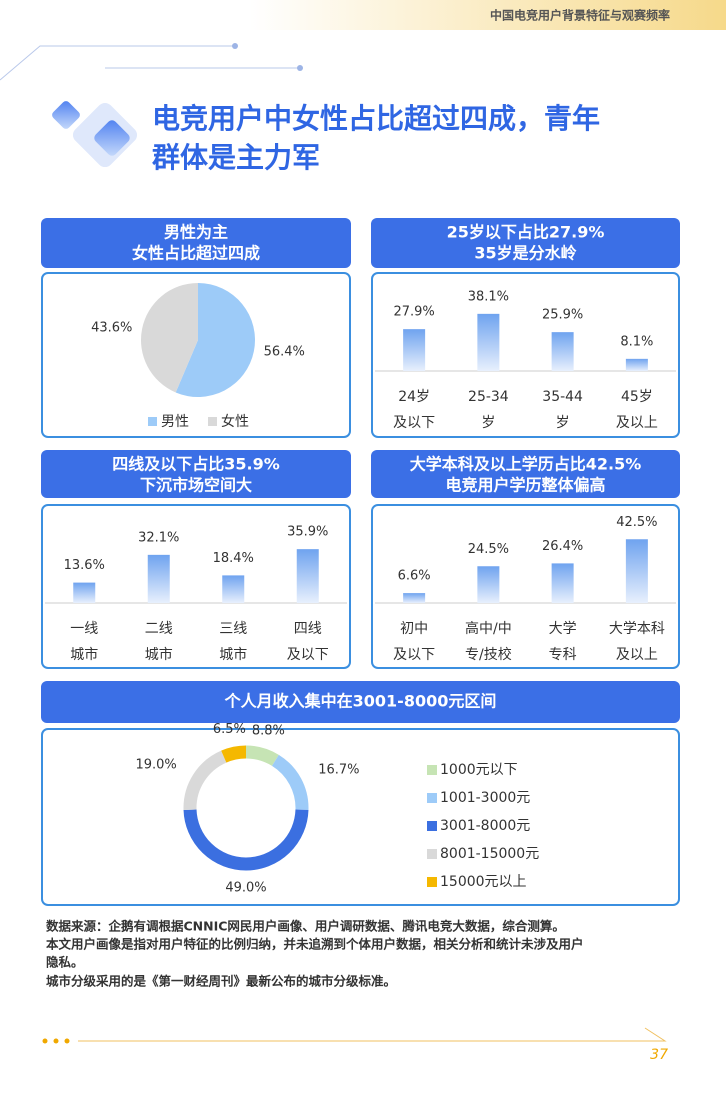  What do you see at coordinates (159, 629) in the screenshot?
I see `x-tick-label: 二线` at bounding box center [159, 629].